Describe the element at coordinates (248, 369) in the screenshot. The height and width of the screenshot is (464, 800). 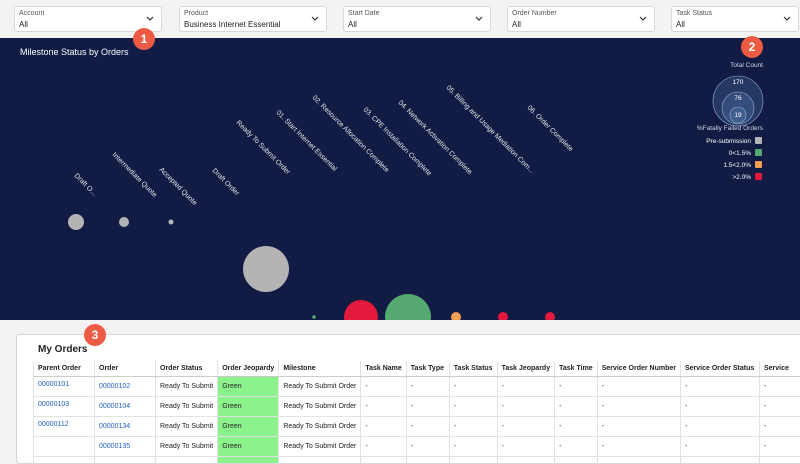
I see `column-header: Order Jeopardy` at that location.